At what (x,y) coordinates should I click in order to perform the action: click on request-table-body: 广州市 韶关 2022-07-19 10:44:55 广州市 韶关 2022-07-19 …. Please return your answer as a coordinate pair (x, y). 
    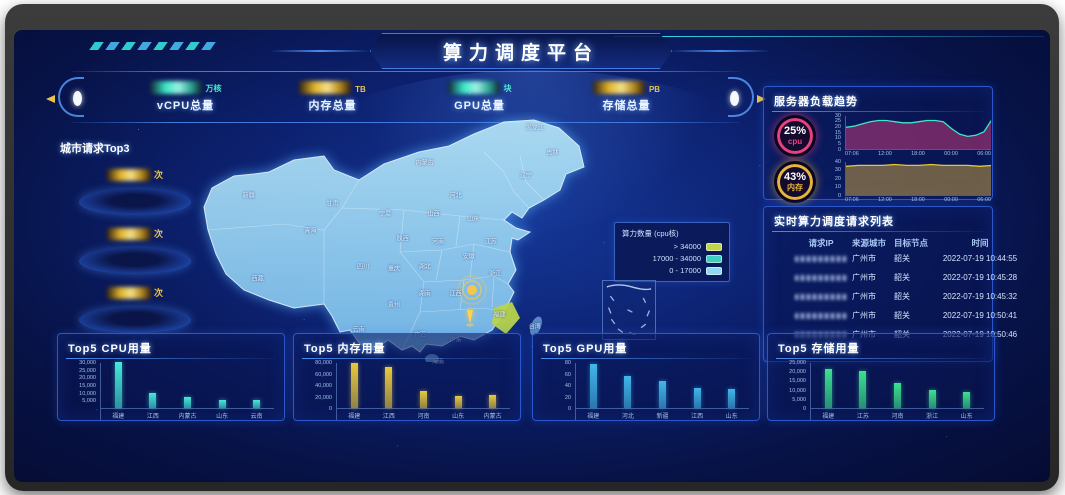
    Looking at the image, I should click on (890, 296).